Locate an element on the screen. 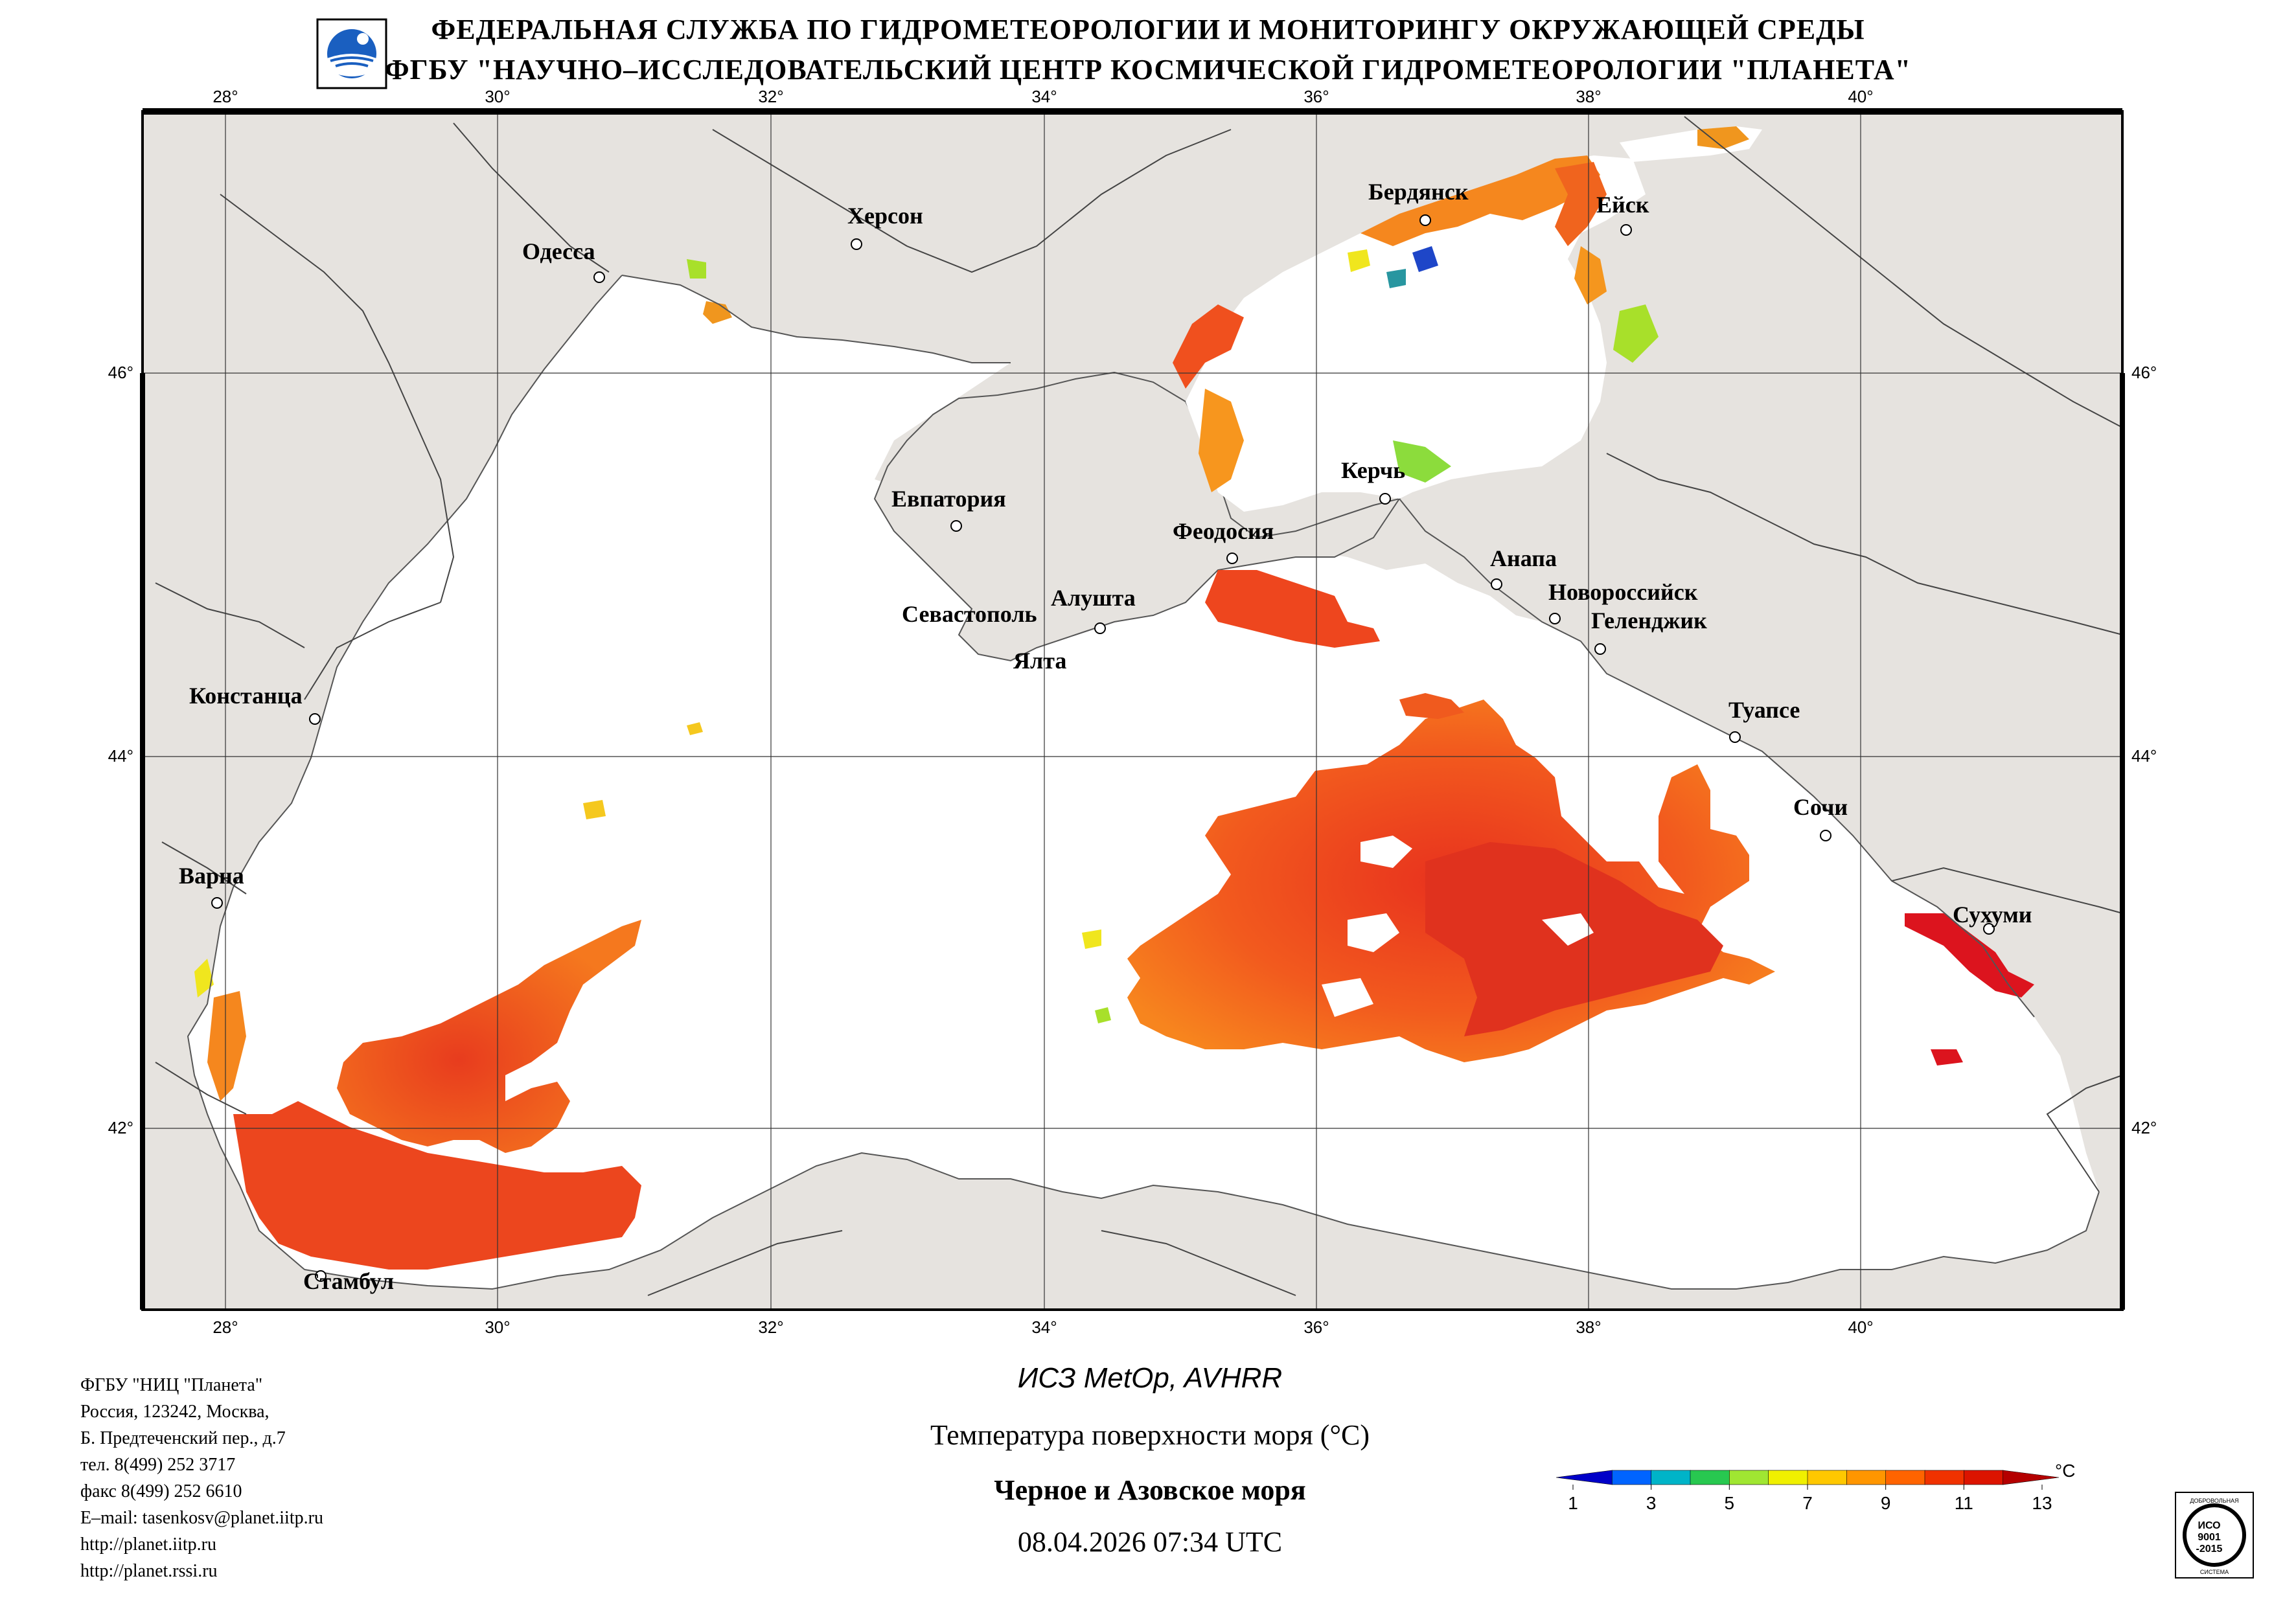 The width and height of the screenshot is (2296, 1607). lon-ticks-bottom: 28° 30° 32° 34° 36° 38° 40° is located at coordinates (1042, 1327).